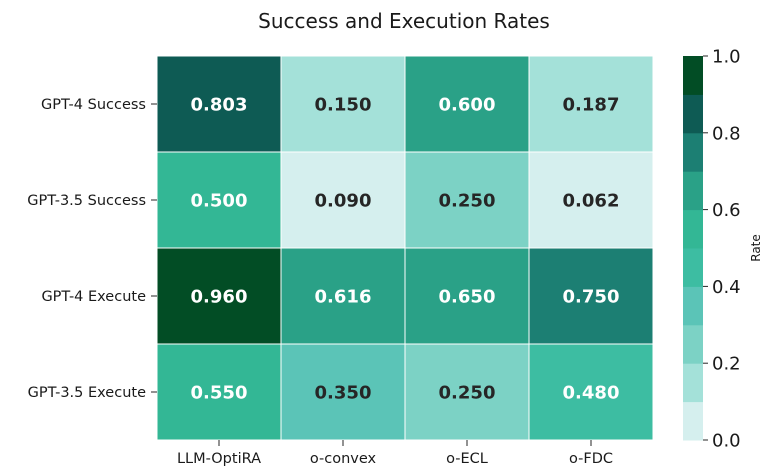 This screenshot has height=475, width=773. I want to click on colorbar-tick-label: 1.0, so click(726, 57).